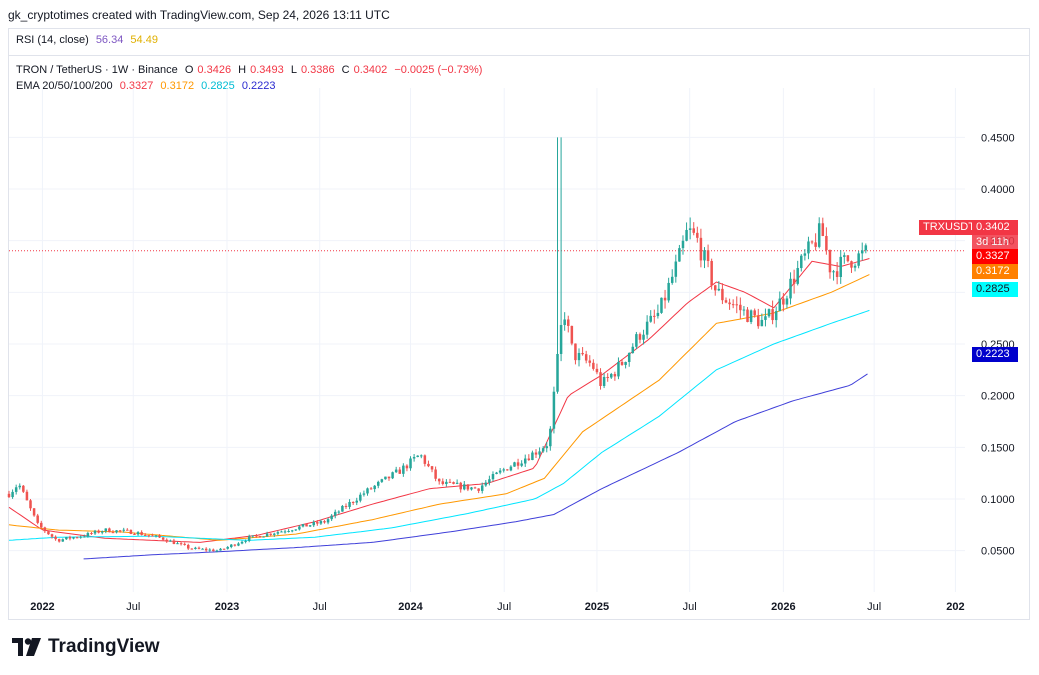 Image resolution: width=1039 pixels, height=675 pixels. What do you see at coordinates (949, 227) in the screenshot?
I see `ticker-badge: TRXUSDT` at bounding box center [949, 227].